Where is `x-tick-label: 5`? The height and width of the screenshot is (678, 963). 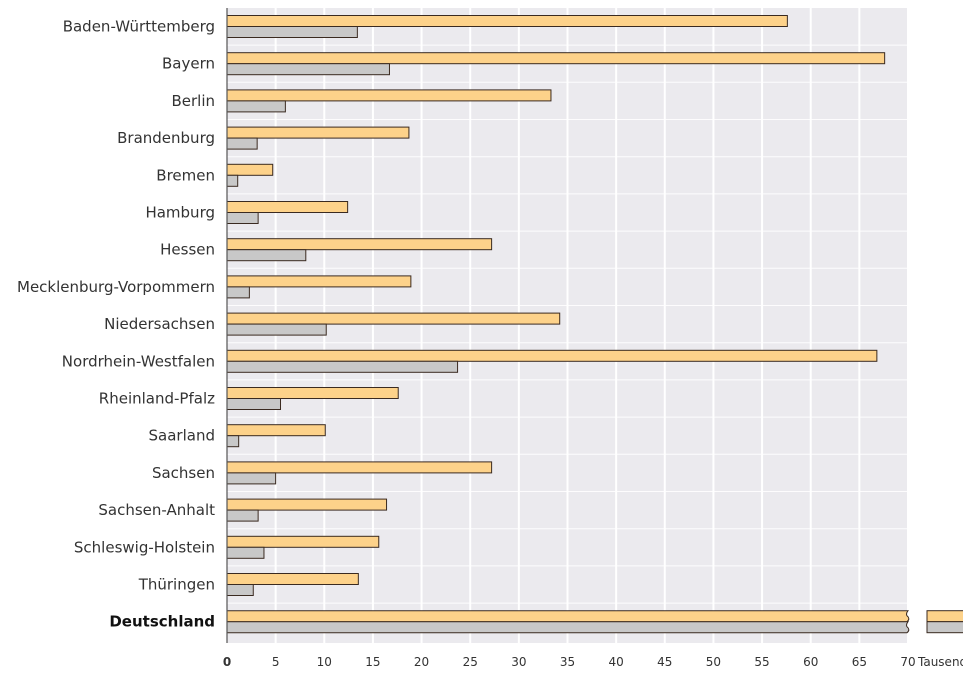 x-tick-label: 5 is located at coordinates (276, 662).